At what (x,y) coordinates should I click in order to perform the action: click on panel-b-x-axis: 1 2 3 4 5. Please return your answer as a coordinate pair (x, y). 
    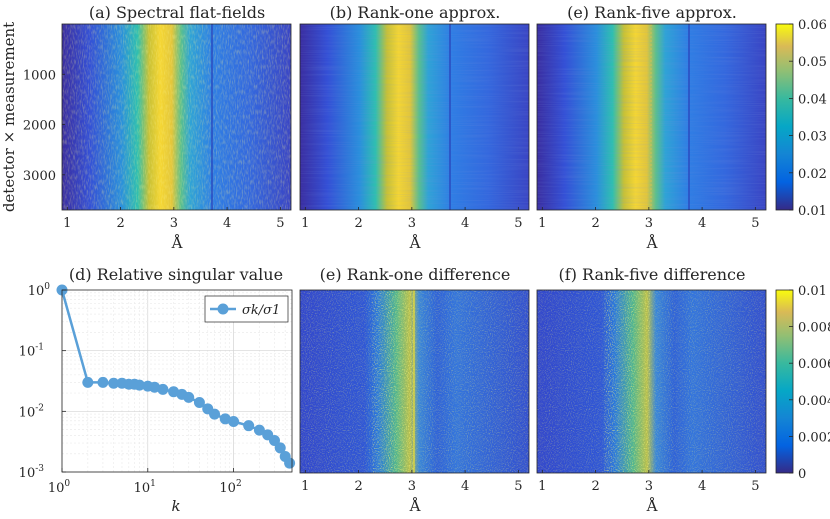
    Looking at the image, I should click on (411, 219).